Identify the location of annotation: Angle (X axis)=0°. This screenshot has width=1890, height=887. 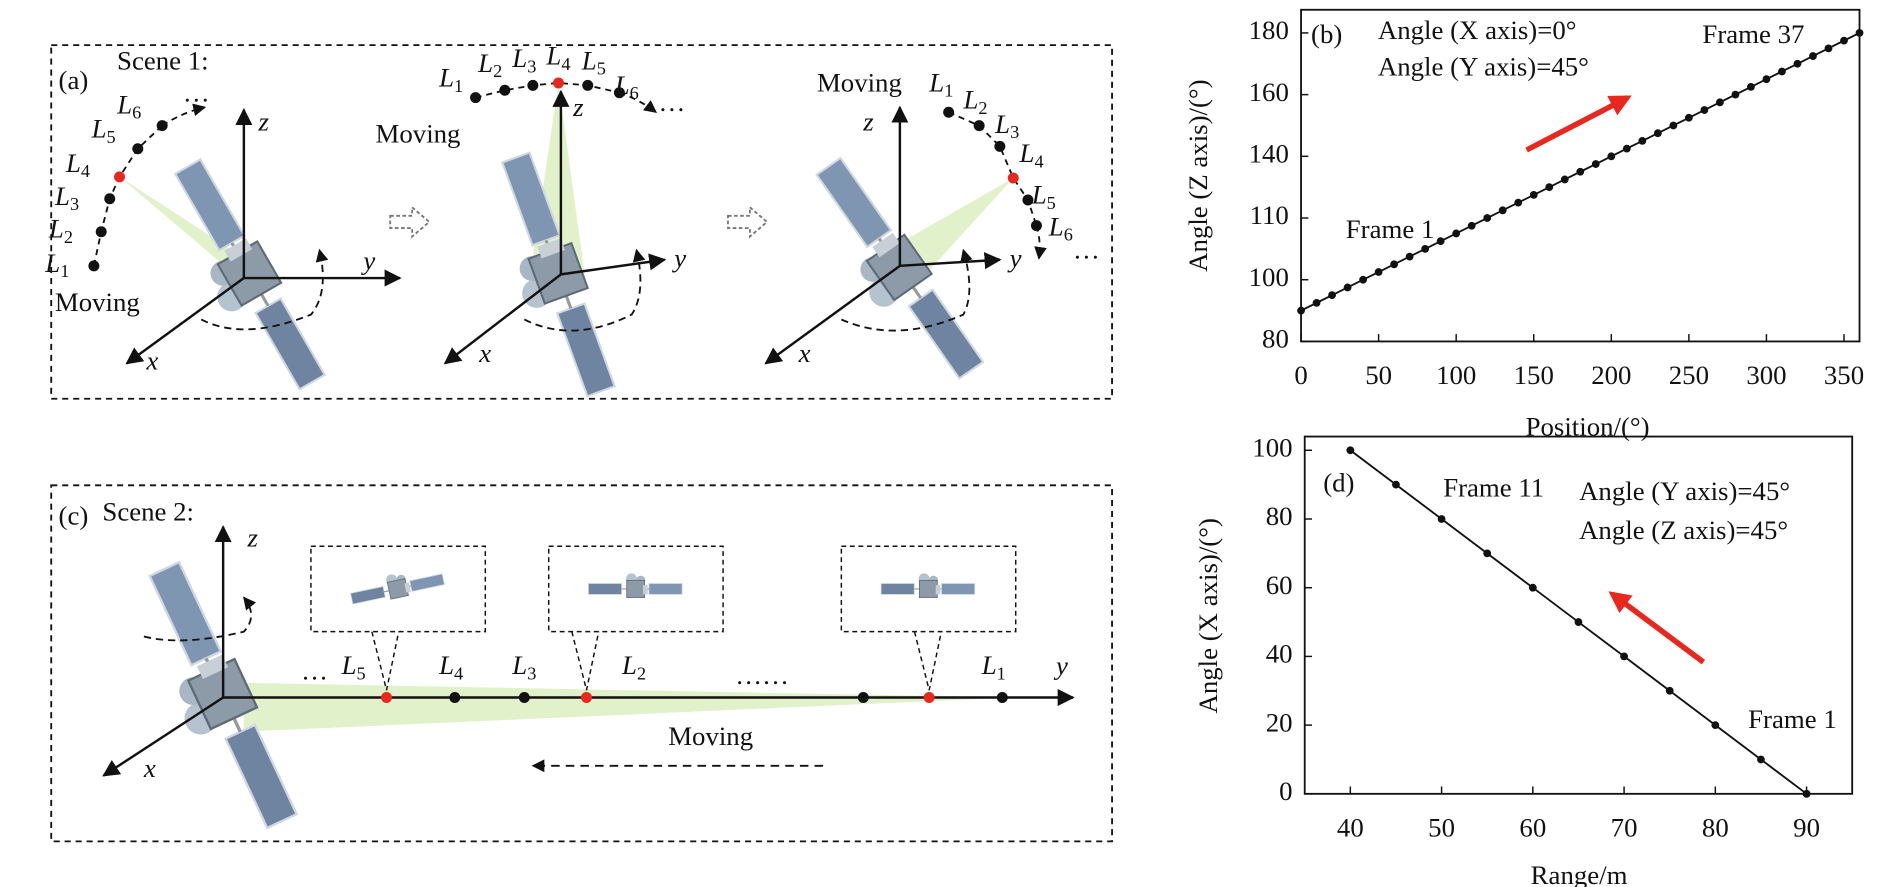
(1477, 30).